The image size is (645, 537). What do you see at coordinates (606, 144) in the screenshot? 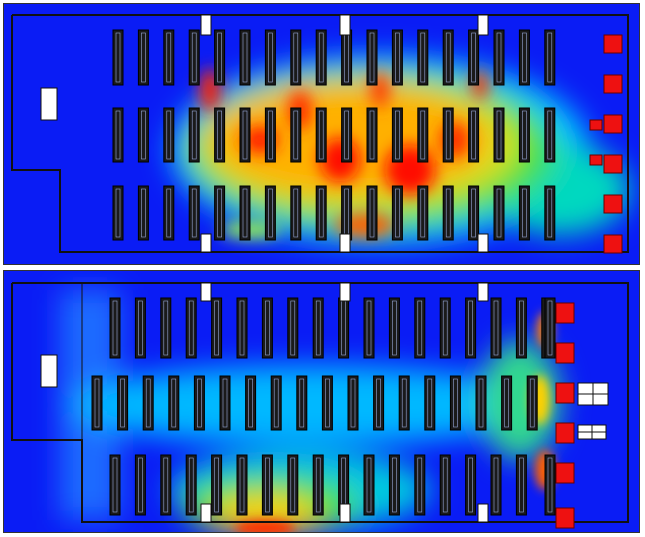
I see `cooling-units` at bounding box center [606, 144].